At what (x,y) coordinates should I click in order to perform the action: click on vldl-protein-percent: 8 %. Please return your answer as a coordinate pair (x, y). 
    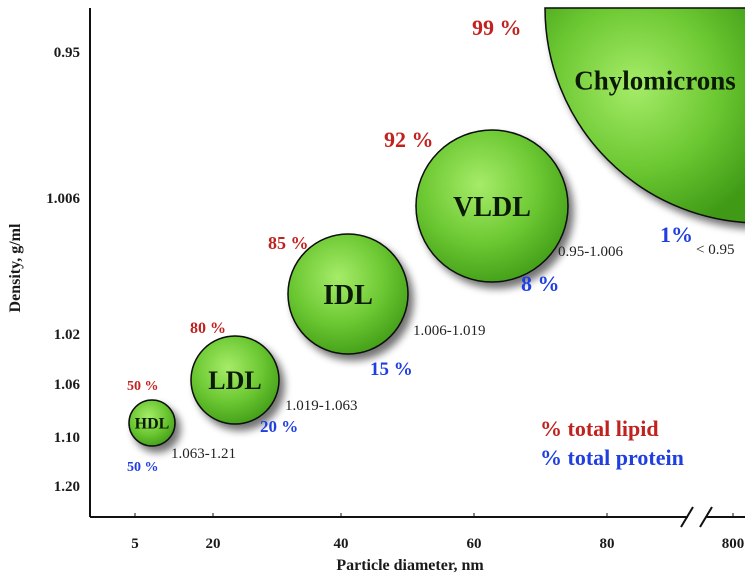
    Looking at the image, I should click on (540, 283).